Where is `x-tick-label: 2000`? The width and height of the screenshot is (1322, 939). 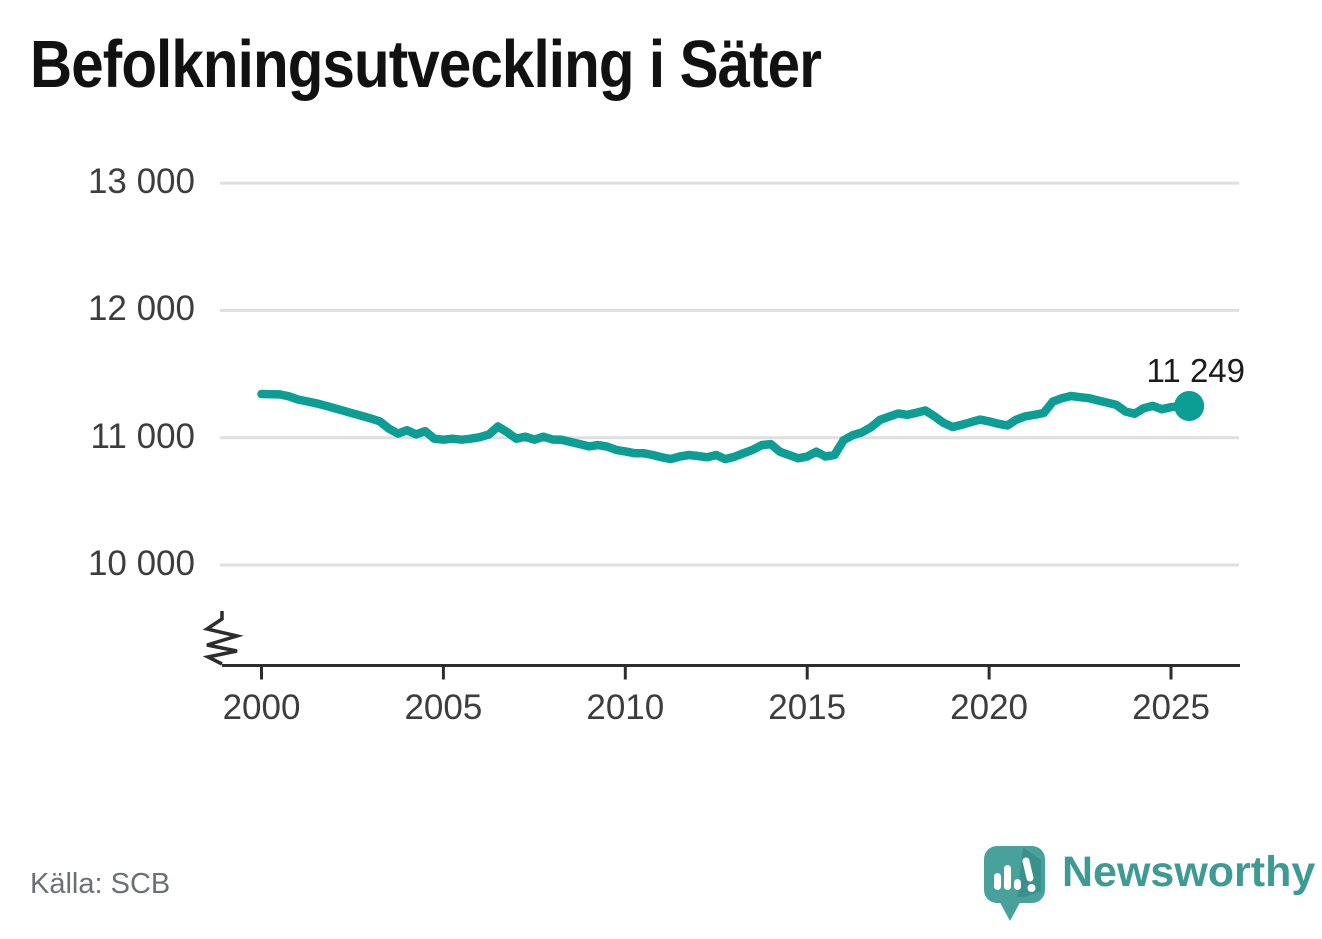 x-tick-label: 2000 is located at coordinates (261, 707).